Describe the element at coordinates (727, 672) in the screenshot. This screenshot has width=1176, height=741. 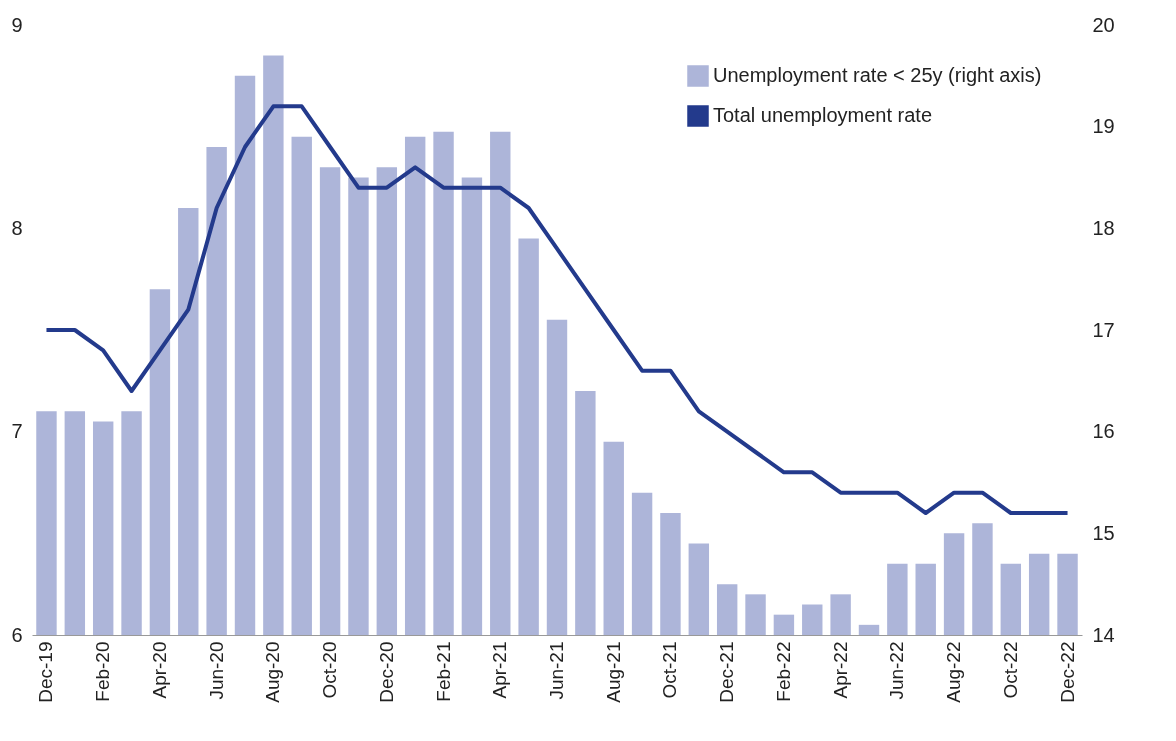
I see `x-tick-label: Dec-21` at that location.